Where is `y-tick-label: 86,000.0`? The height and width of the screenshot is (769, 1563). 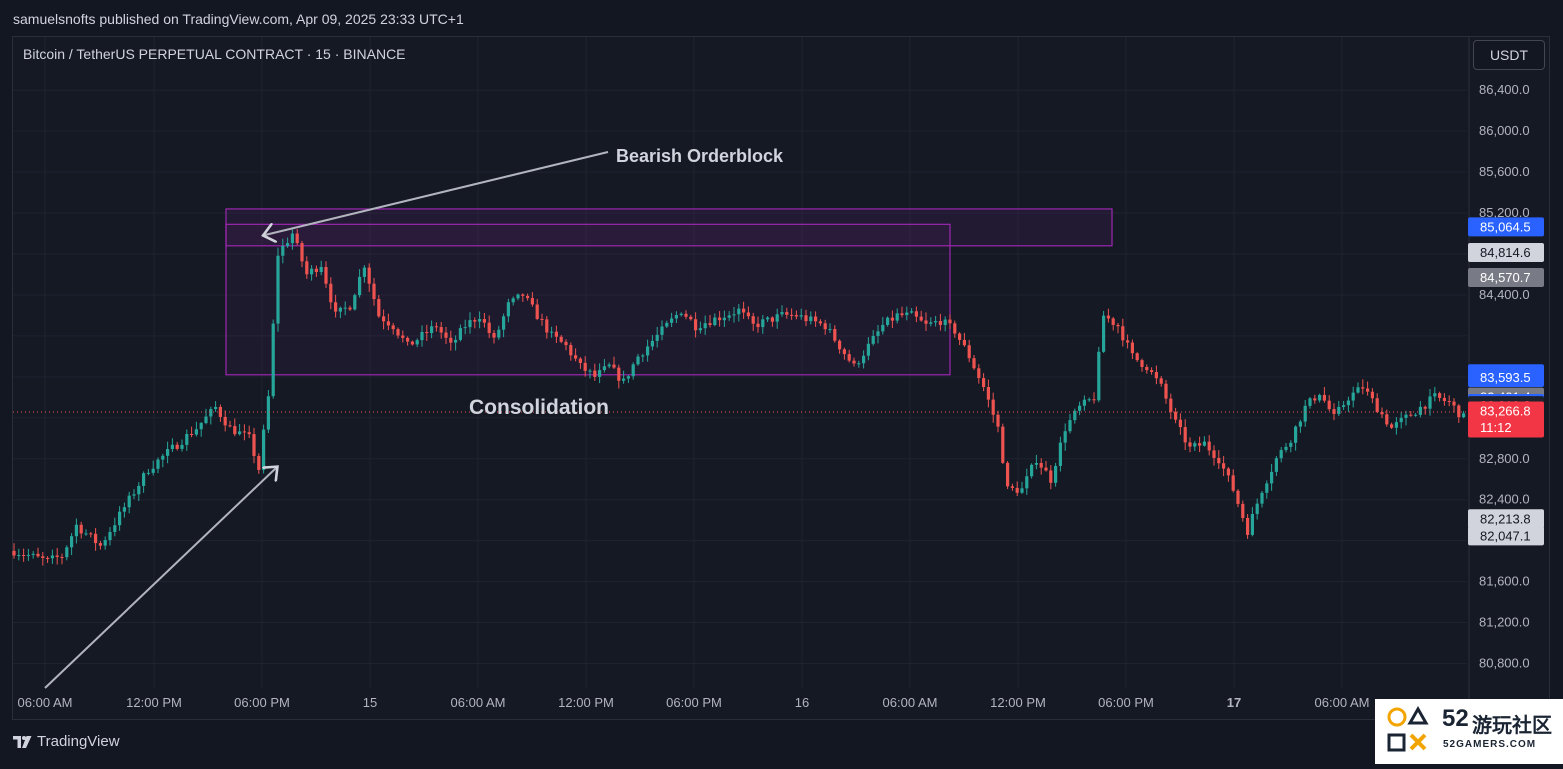
y-tick-label: 86,000.0 is located at coordinates (1504, 130).